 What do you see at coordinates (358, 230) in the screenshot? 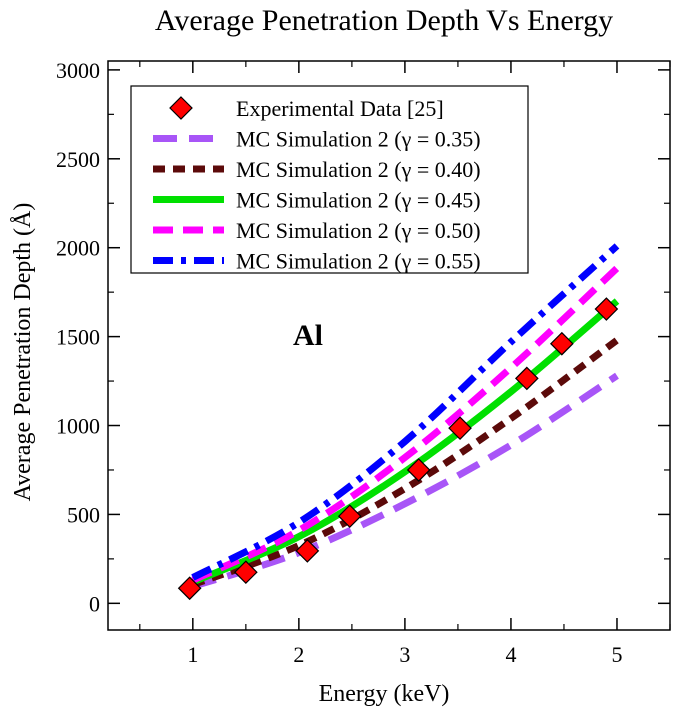
I see `legend-label: MC Simulation 2 (γ = 0.50)` at bounding box center [358, 230].